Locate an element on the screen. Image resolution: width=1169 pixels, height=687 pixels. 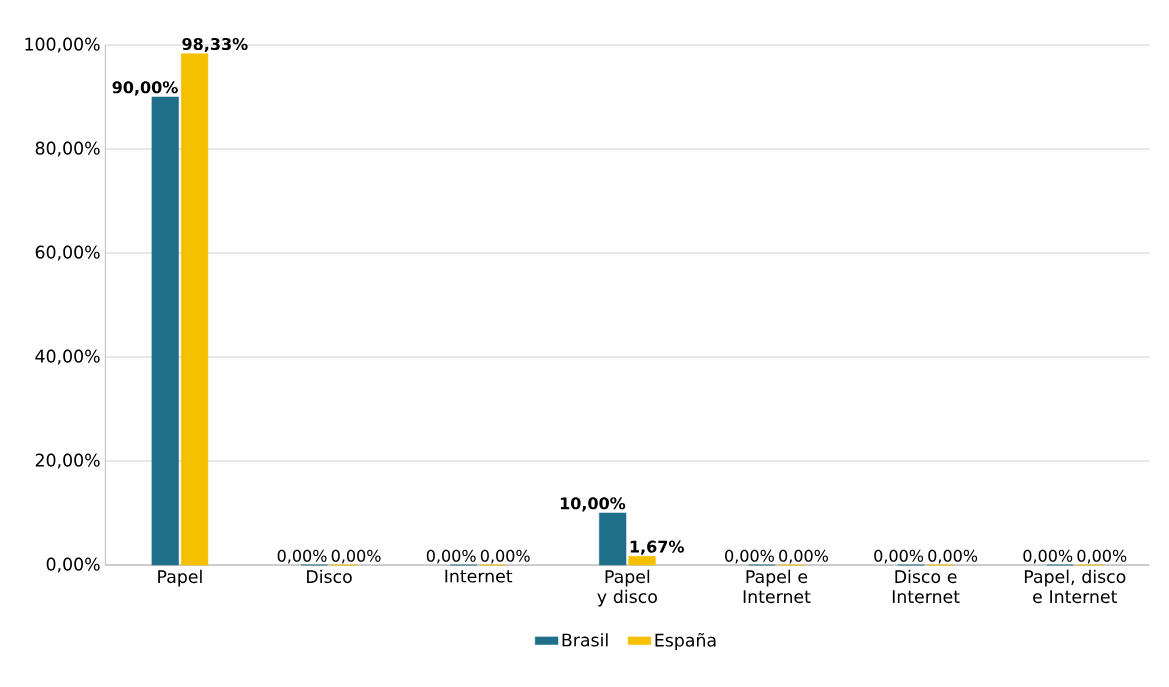
x-tick-label: Papel, disco e Internet is located at coordinates (1075, 586).